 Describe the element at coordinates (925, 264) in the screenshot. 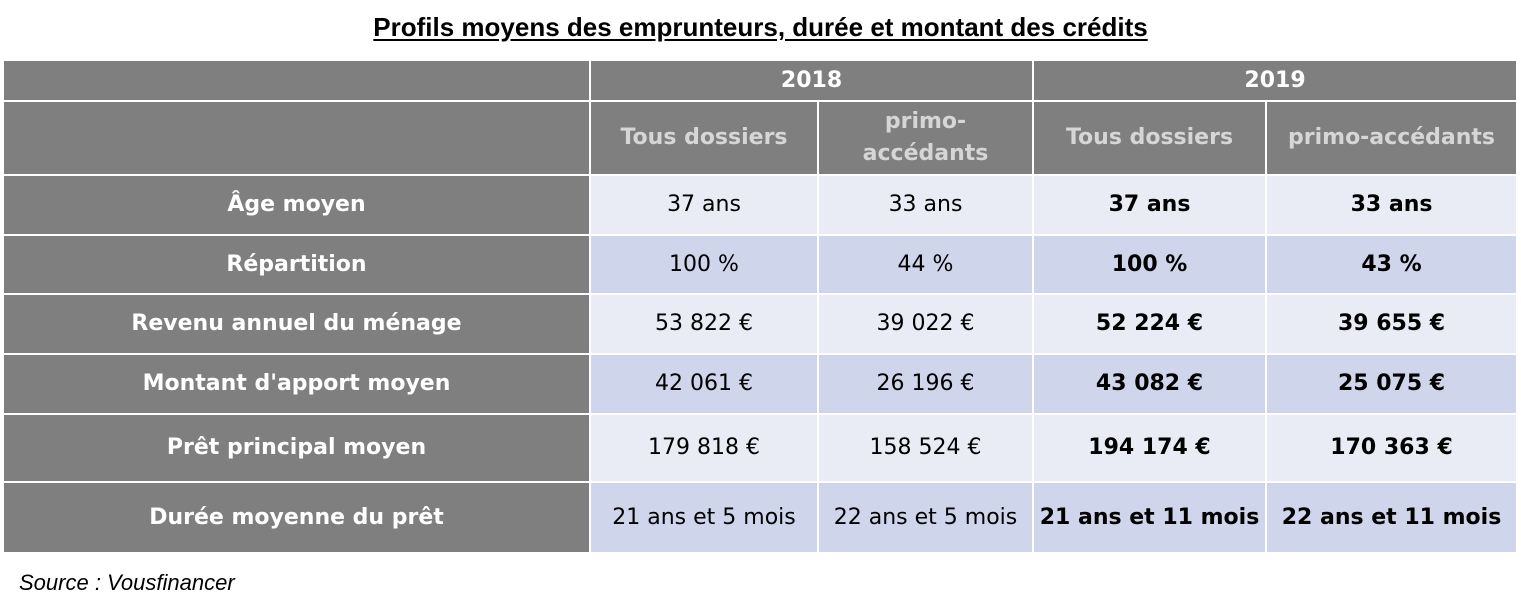

I see `cell-2018-first-time: 44 %` at that location.